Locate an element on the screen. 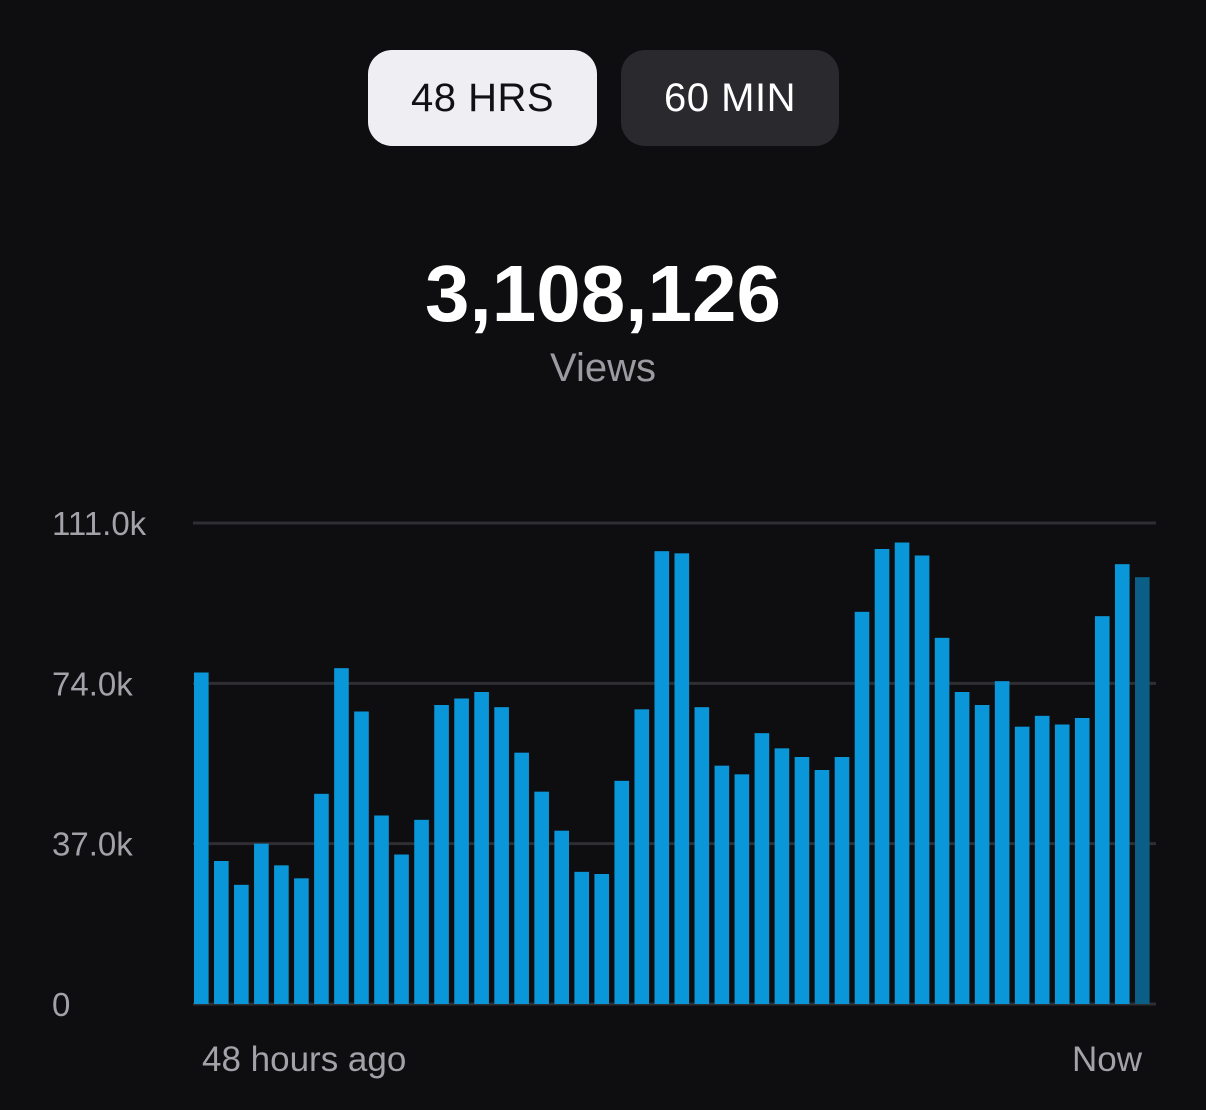 The width and height of the screenshot is (1206, 1110). range-60-min-button: 60 MIN is located at coordinates (730, 98).